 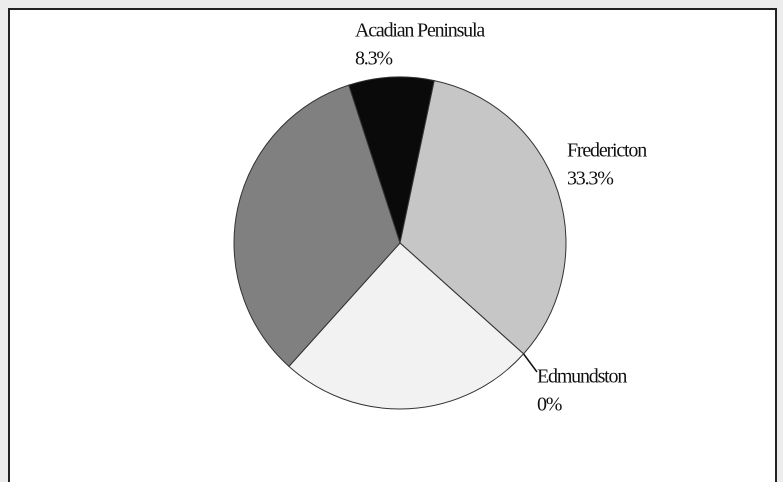 What do you see at coordinates (420, 31) in the screenshot?
I see `slice-label: Acadian Peninsula` at bounding box center [420, 31].